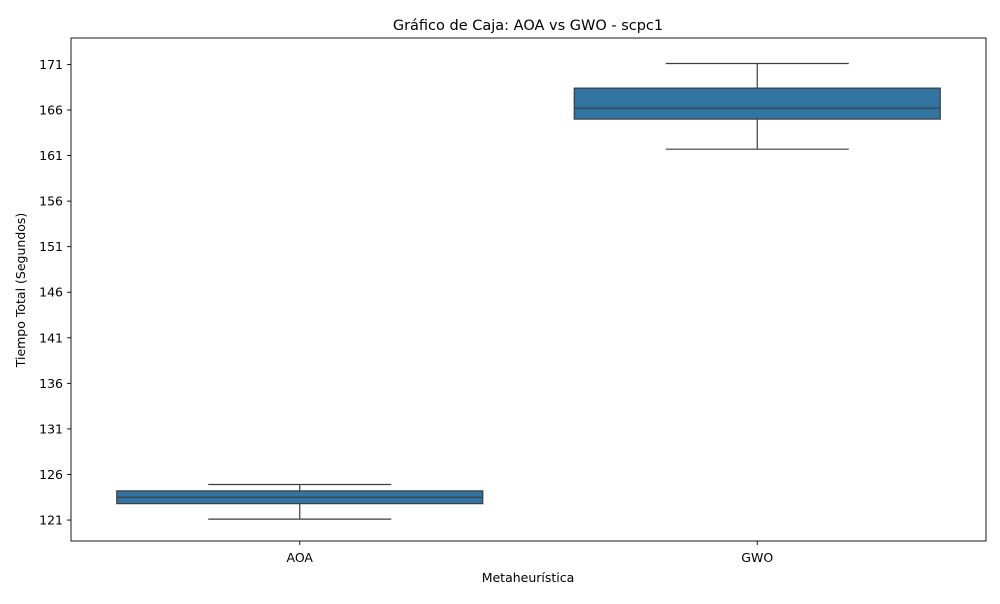 The height and width of the screenshot is (604, 1000). I want to click on y-axis-label: Tiempo Total (Segundos), so click(20, 291).